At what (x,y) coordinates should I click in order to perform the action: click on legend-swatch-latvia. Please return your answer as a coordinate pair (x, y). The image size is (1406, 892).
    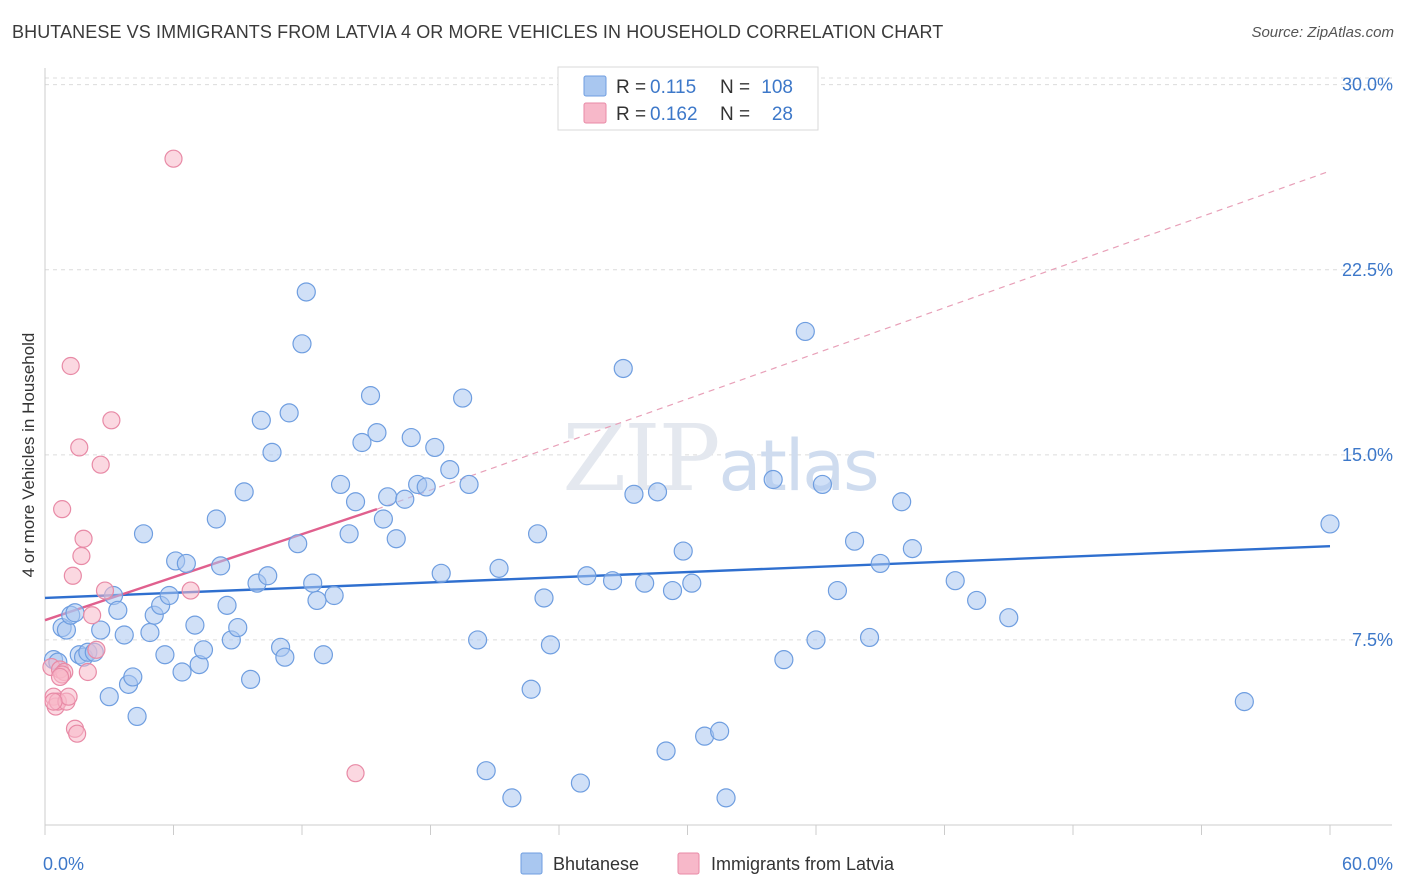
    Looking at the image, I should click on (595, 113).